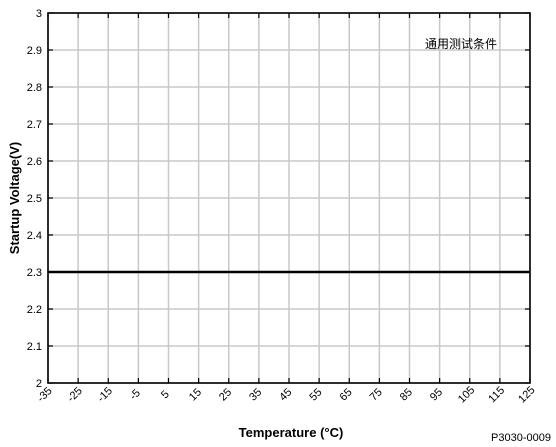  Describe the element at coordinates (195, 394) in the screenshot. I see `x-tick-label: 15` at that location.